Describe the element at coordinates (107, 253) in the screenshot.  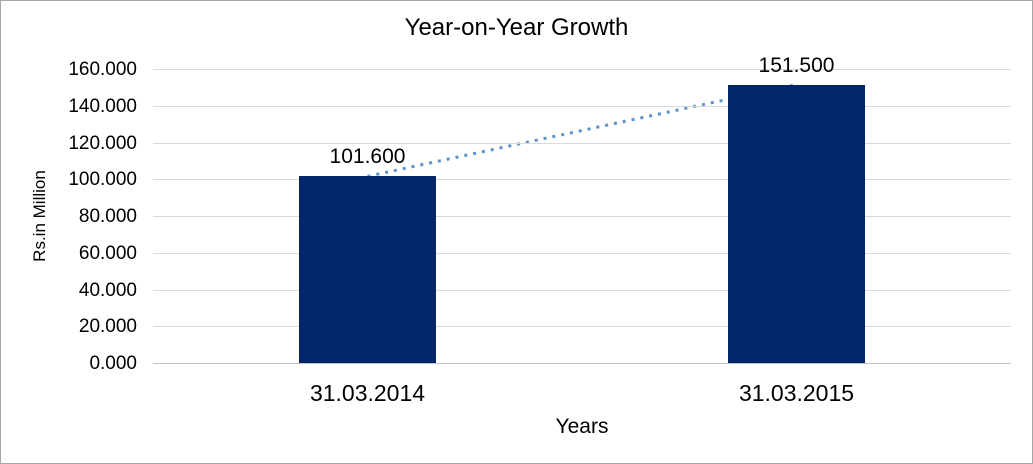
I see `y-tick-label: 60.000` at that location.